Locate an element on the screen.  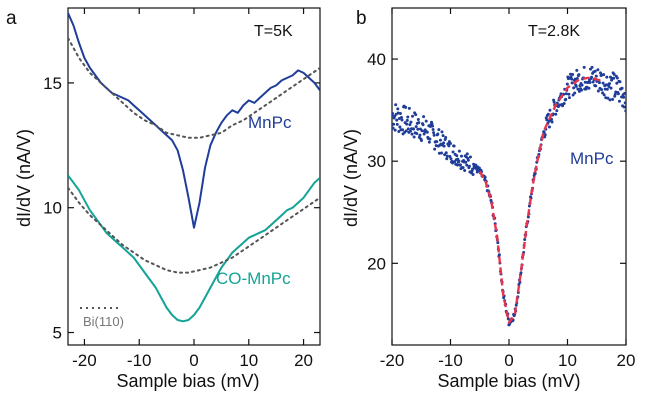
bi110-legend-label: Bi(110) is located at coordinates (103, 321).